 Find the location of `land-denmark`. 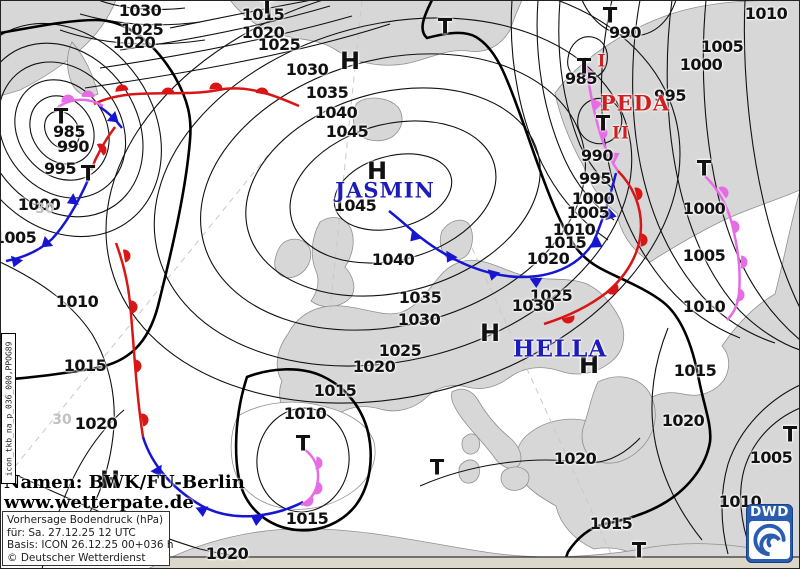

land-denmark is located at coordinates (456, 240).